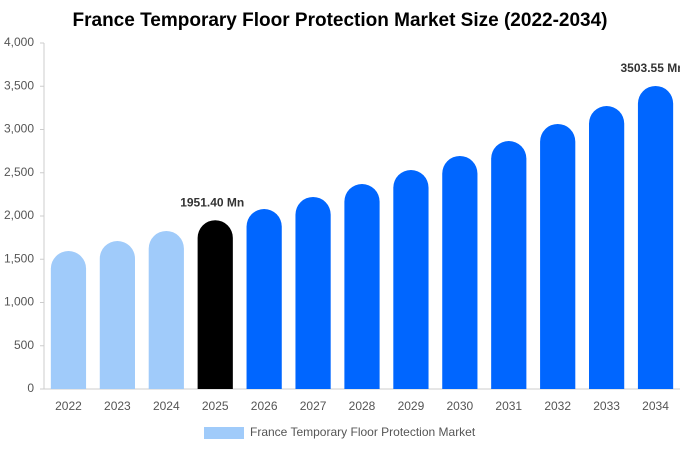 Image resolution: width=680 pixels, height=450 pixels. I want to click on y-tick-label: 2,000, so click(19, 215).